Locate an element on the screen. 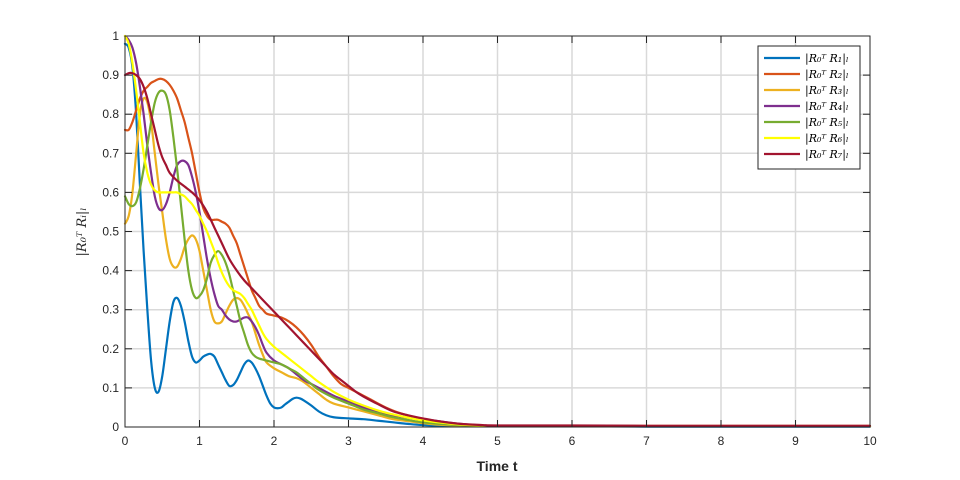  legend-label-7: |R₀ᵀ R₇|ₗ is located at coordinates (827, 155).